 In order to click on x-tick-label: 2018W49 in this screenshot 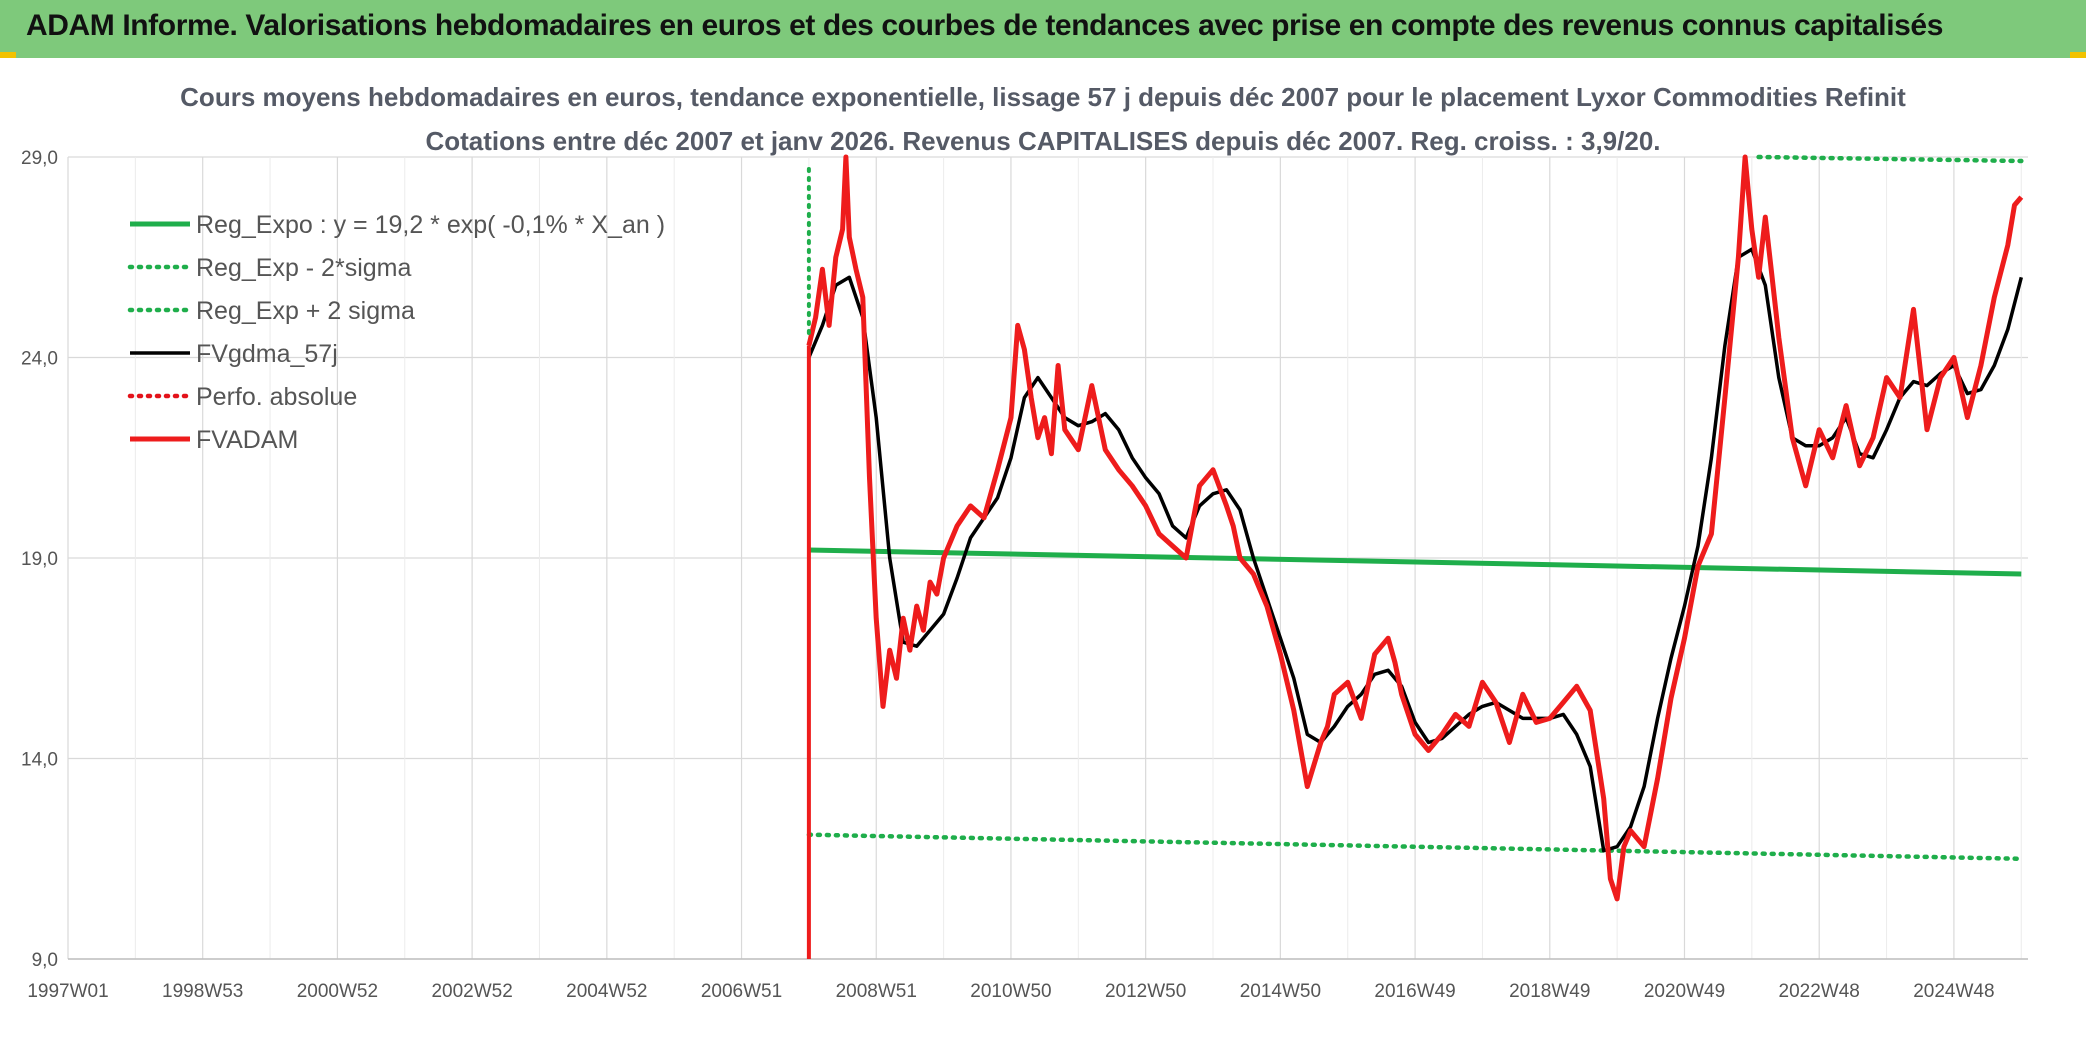, I will do `click(1549, 991)`.